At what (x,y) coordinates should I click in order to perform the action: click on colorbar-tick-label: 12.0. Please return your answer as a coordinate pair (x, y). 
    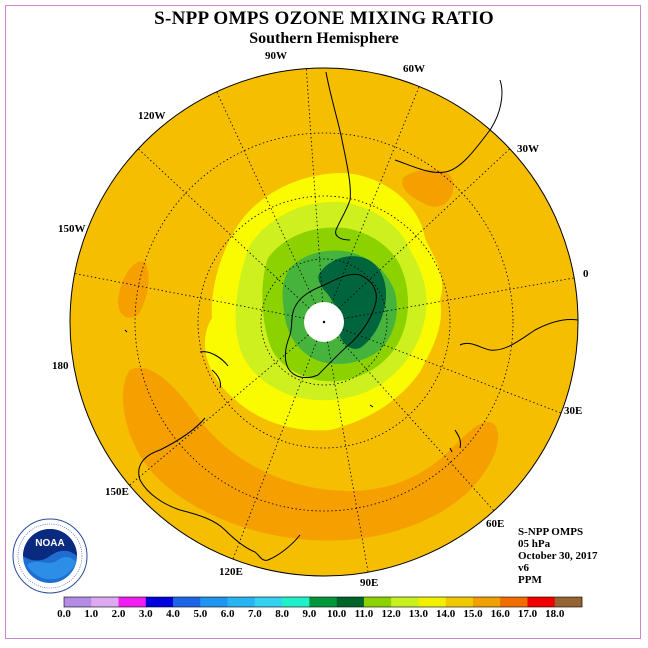
    Looking at the image, I should click on (391, 614).